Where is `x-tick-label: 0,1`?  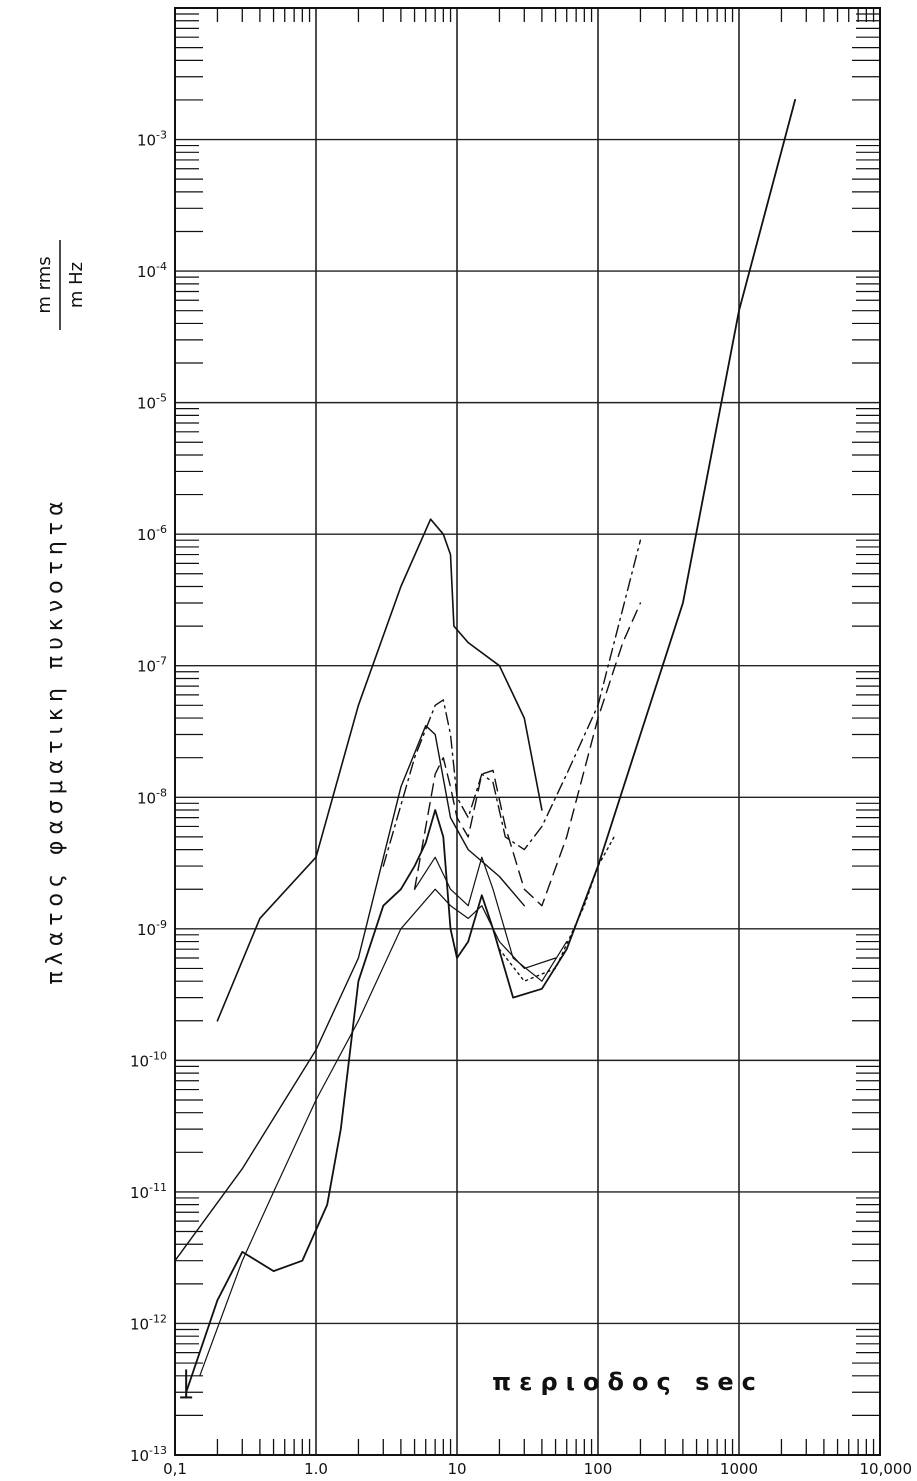
x-tick-label: 0,1 is located at coordinates (175, 1469).